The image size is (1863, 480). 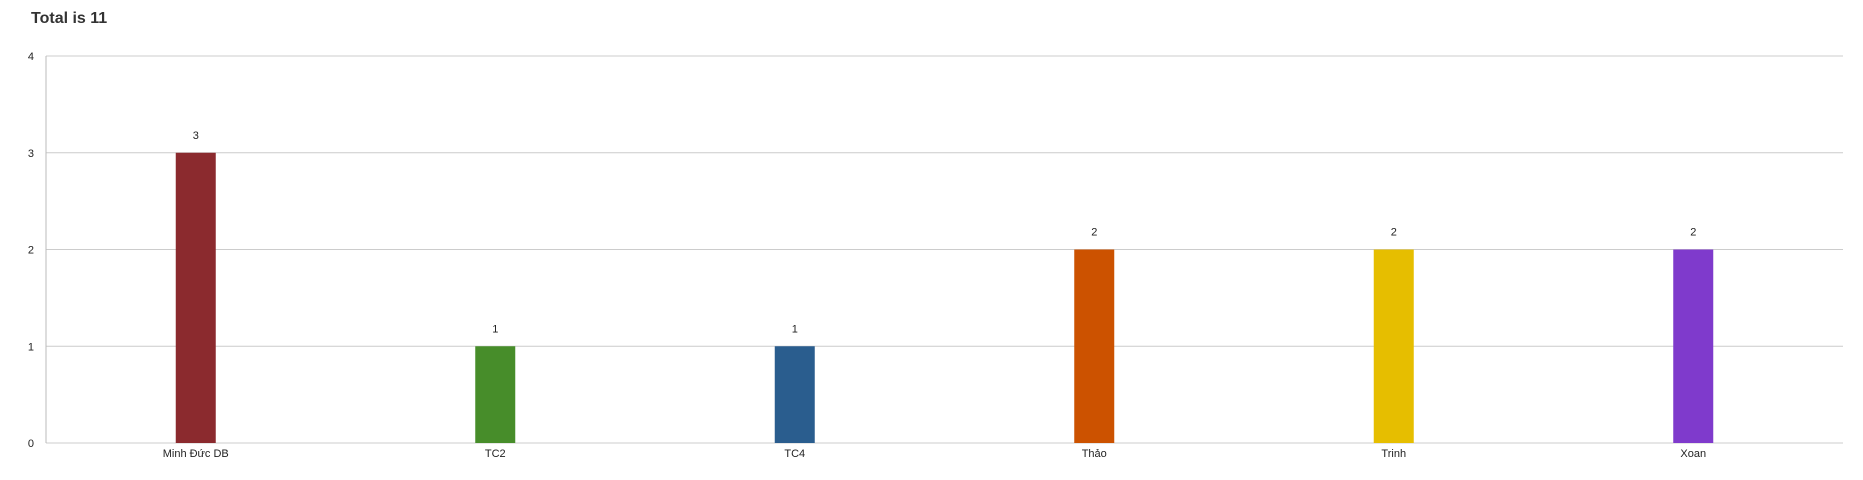 What do you see at coordinates (495, 454) in the screenshot?
I see `x-tick-label: TC2` at bounding box center [495, 454].